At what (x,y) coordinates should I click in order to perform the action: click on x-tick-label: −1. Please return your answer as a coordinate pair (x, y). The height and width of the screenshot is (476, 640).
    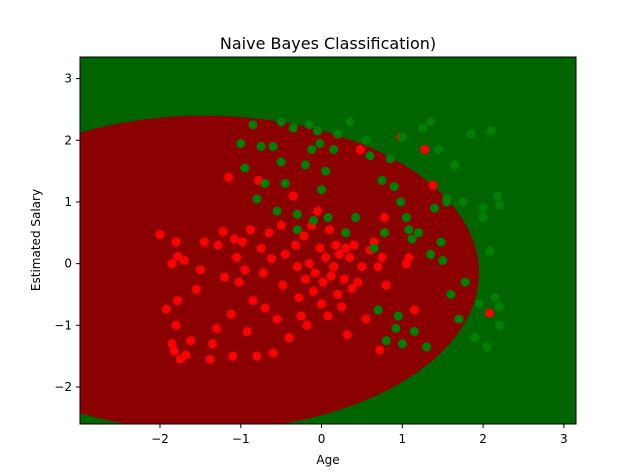
    Looking at the image, I should click on (241, 439).